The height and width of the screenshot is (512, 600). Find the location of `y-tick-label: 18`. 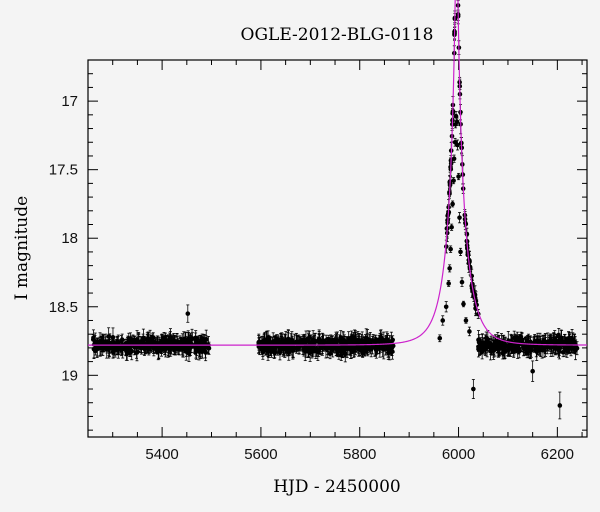

y-tick-label: 18 is located at coordinates (69, 238).